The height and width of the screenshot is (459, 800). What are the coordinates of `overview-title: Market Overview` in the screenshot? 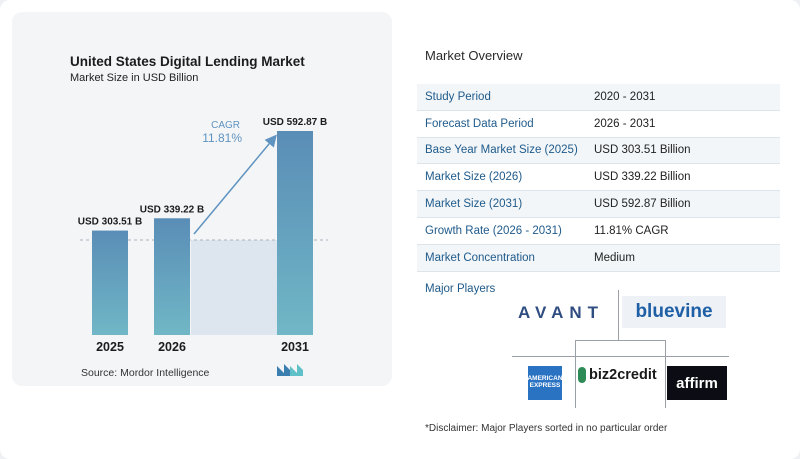 It's located at (474, 55).